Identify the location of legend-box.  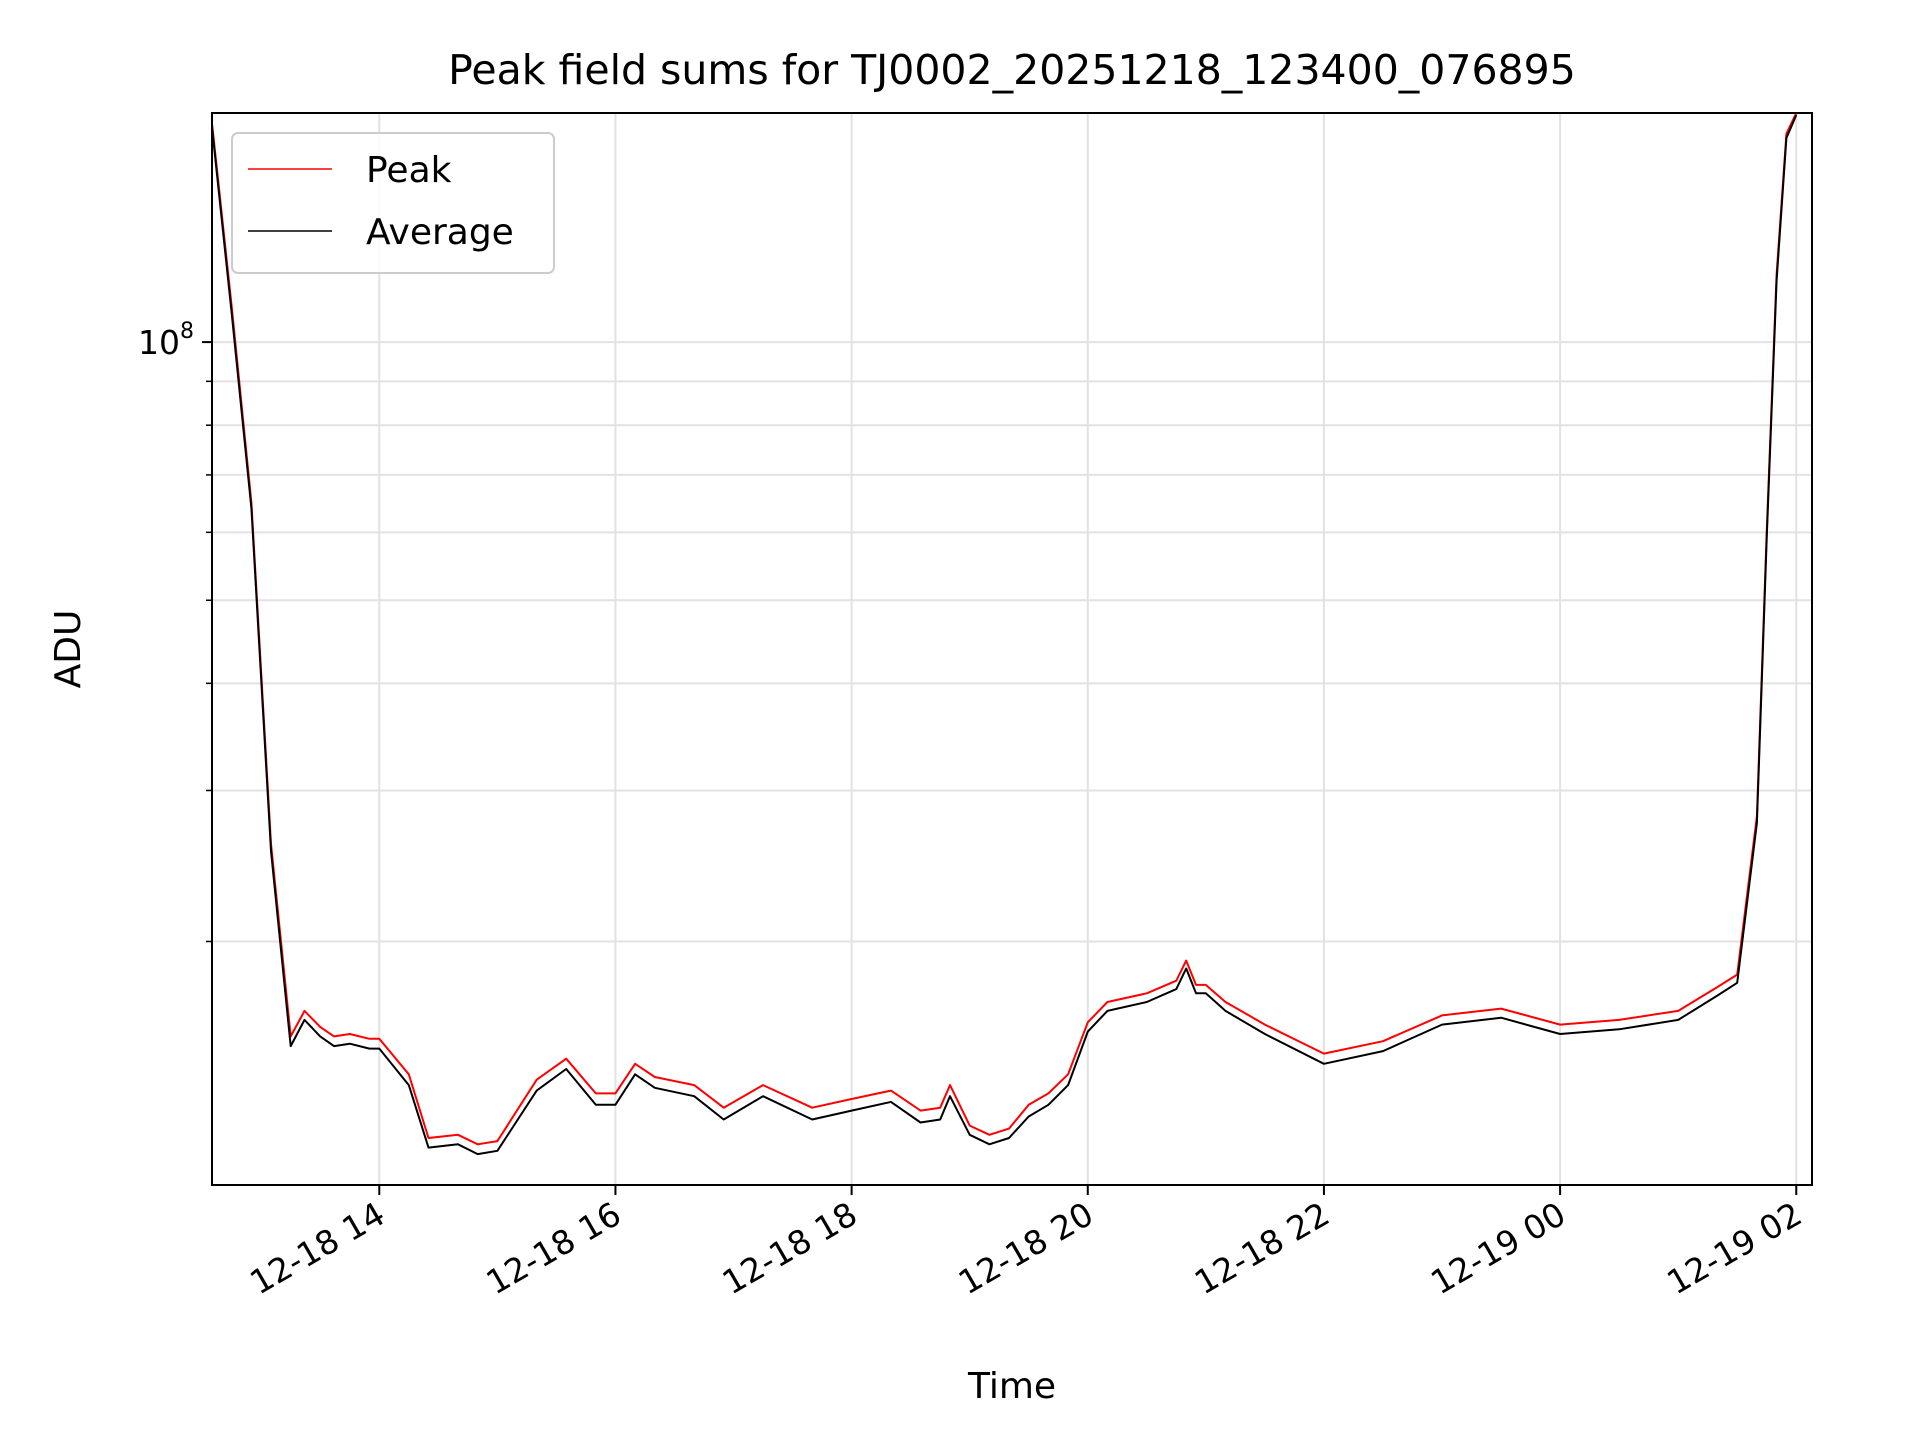
(393, 203).